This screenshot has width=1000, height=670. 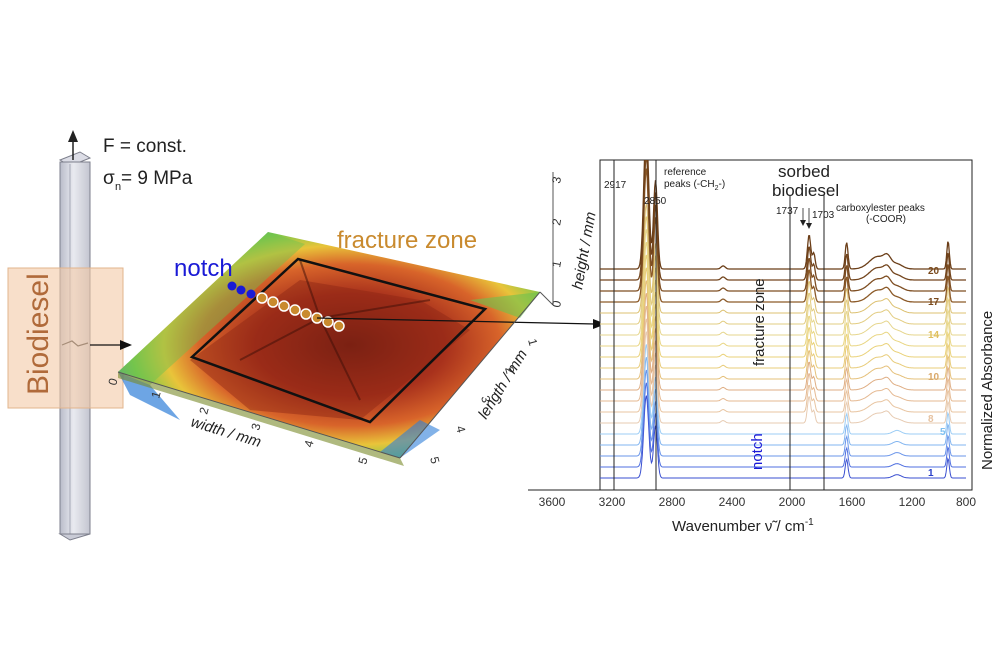 I want to click on x-axis: 3600 3200 2800 2400 2000 1600 1200 800, so click(x=758, y=502).